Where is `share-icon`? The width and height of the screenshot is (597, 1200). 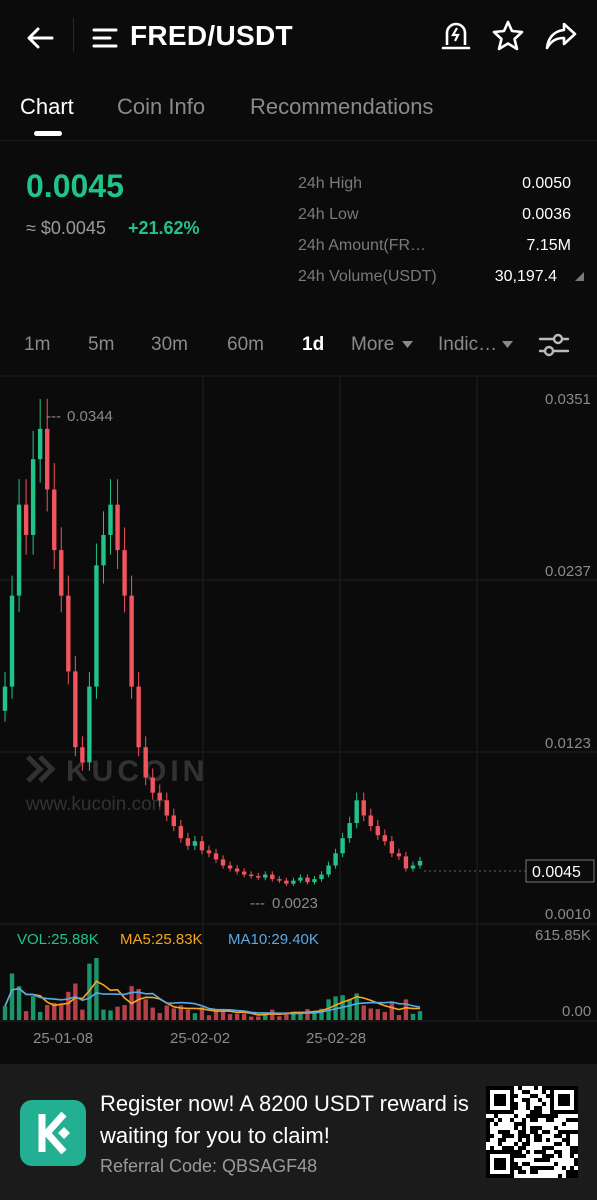
share-icon is located at coordinates (561, 36).